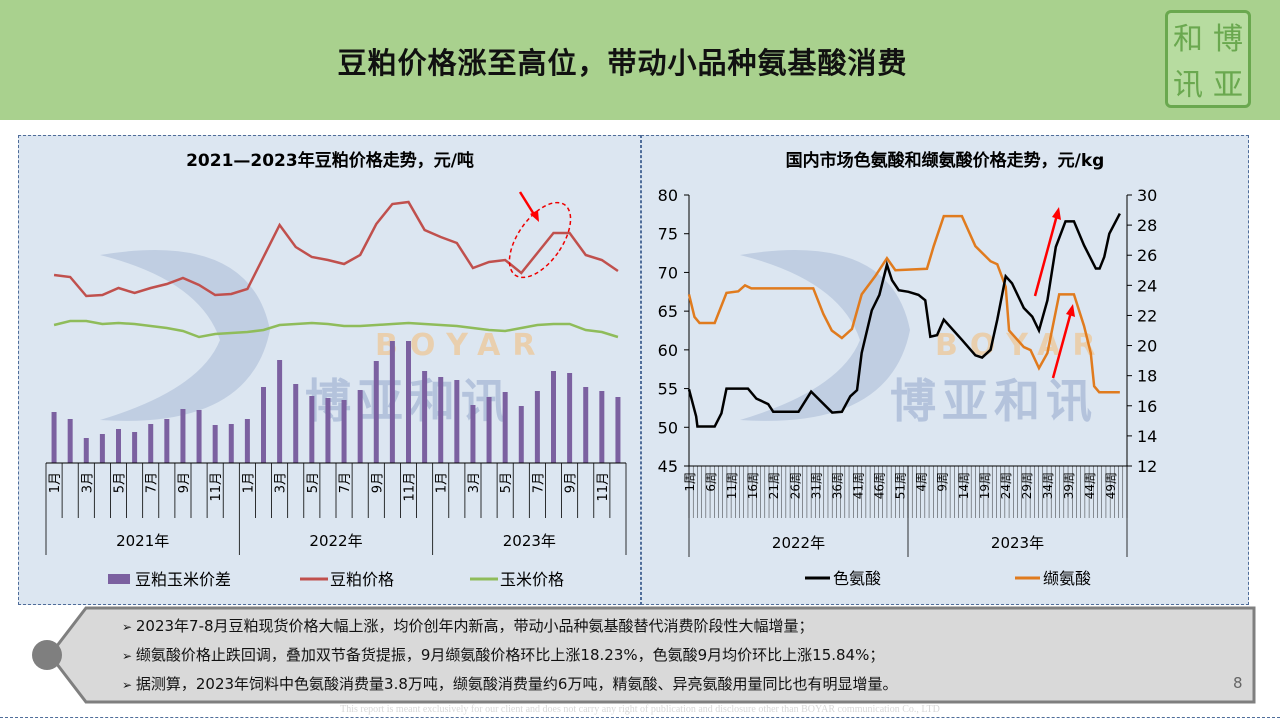 This screenshot has height=720, width=1280. I want to click on chart-title: 国内市场色氨酸和缬氨酸价格走势，元/kg, so click(945, 160).